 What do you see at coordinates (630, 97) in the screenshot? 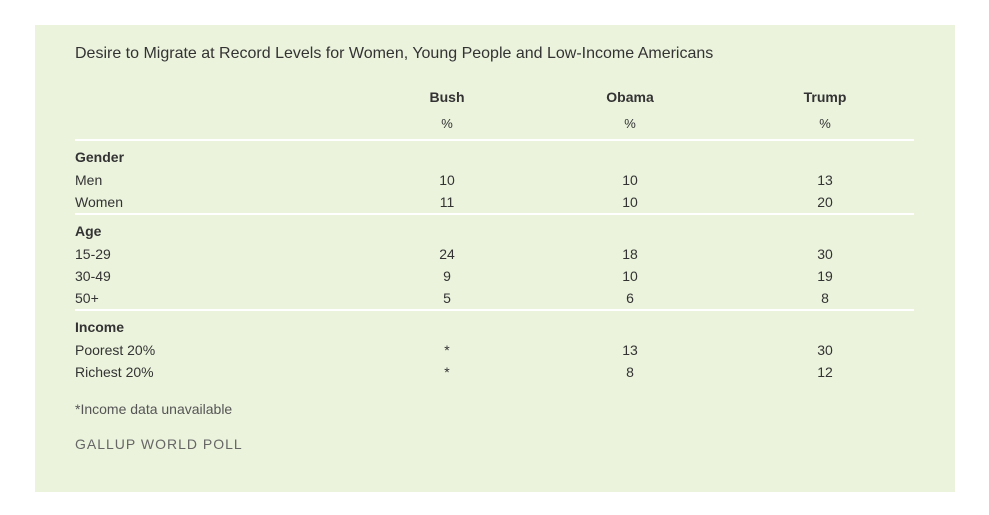
I see `column-header-obama: Obama` at bounding box center [630, 97].